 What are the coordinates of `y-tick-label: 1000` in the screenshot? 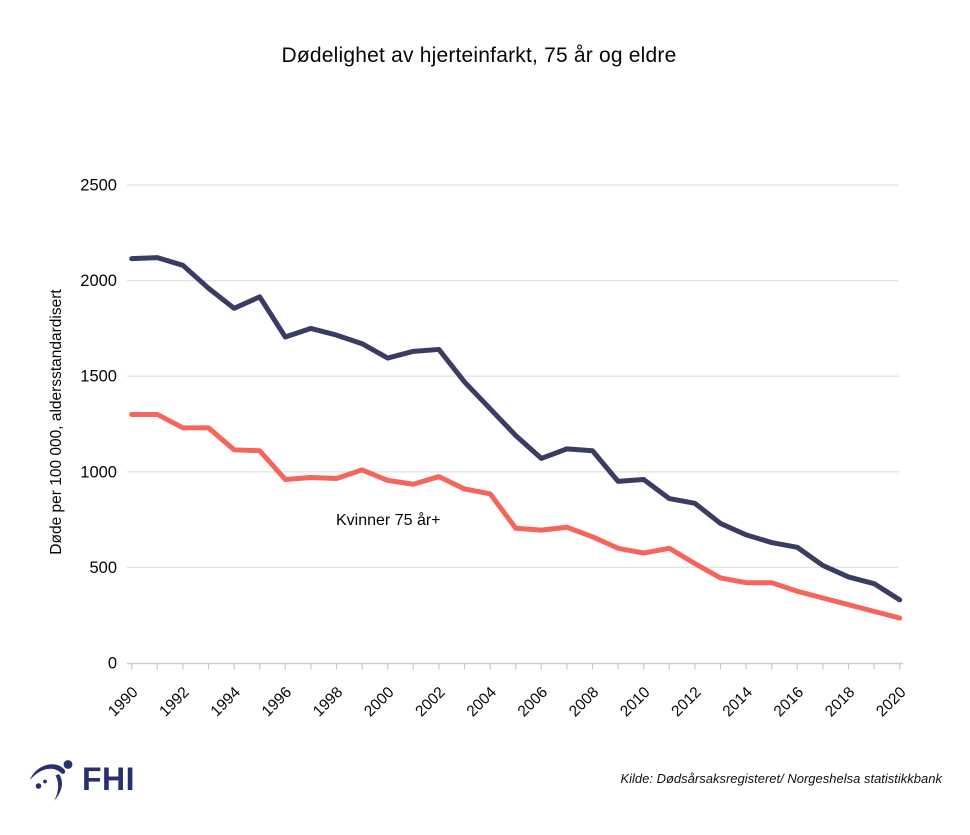 It's located at (98, 472).